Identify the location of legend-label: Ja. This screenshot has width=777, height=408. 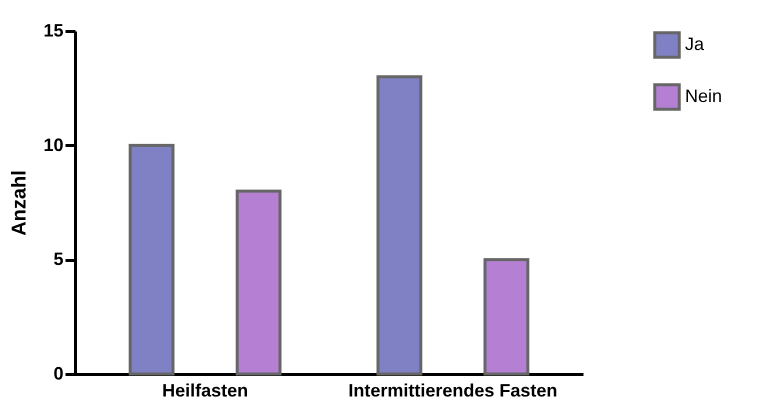
(695, 44).